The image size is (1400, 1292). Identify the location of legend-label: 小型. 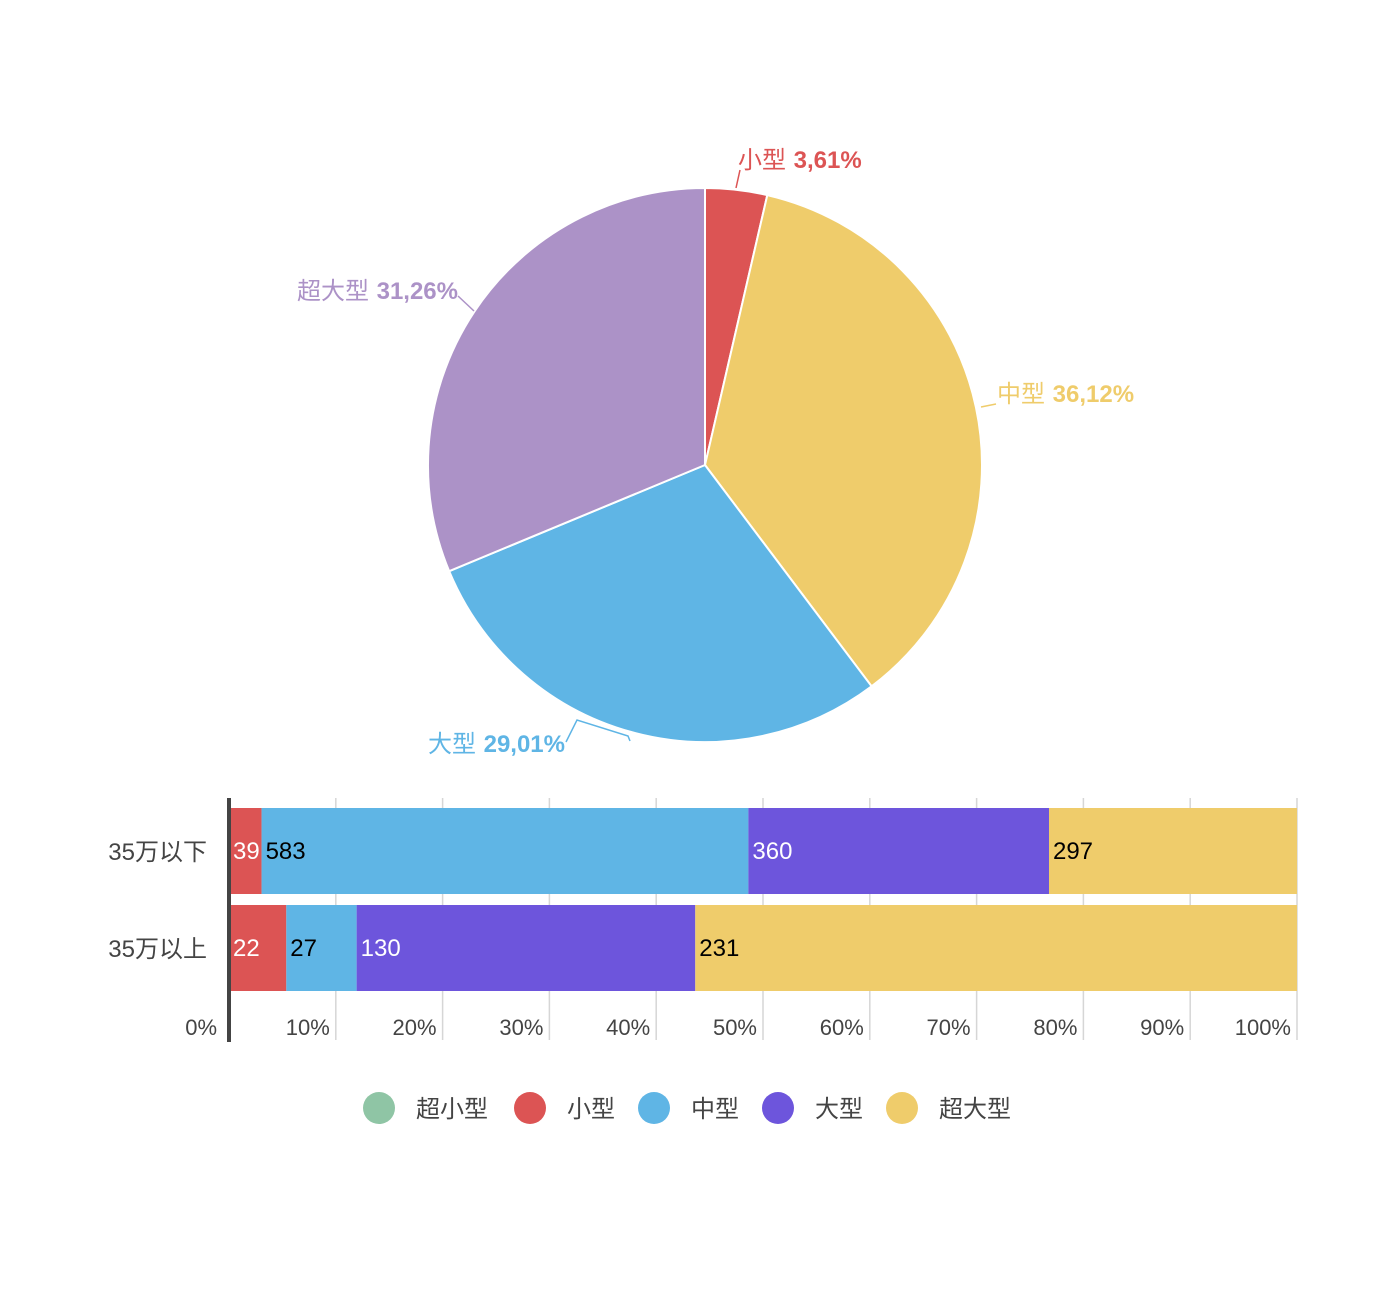
(591, 1109).